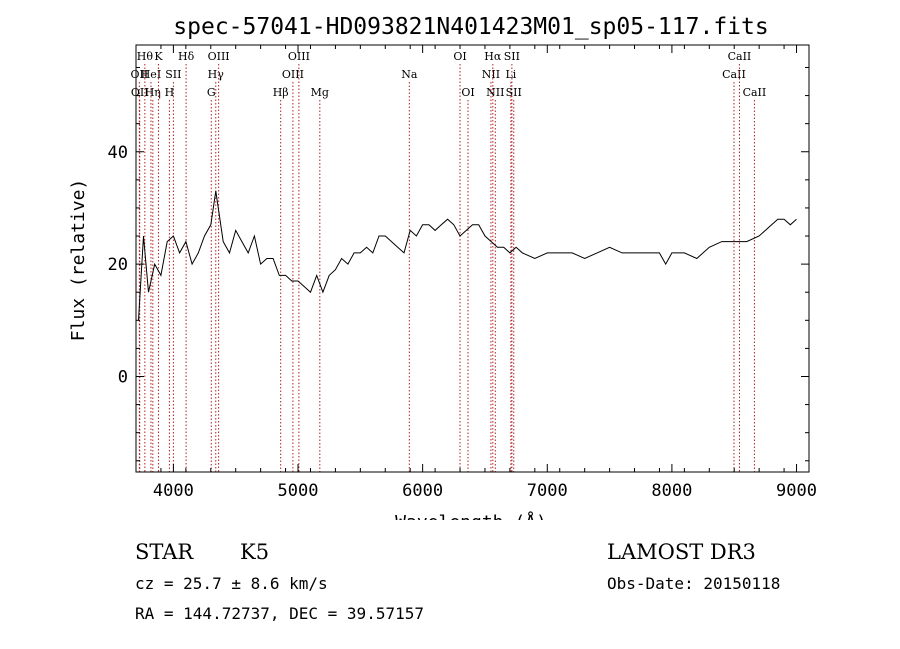 This screenshot has height=649, width=900. Describe the element at coordinates (409, 74) in the screenshot. I see `line-marker-label: Na` at that location.